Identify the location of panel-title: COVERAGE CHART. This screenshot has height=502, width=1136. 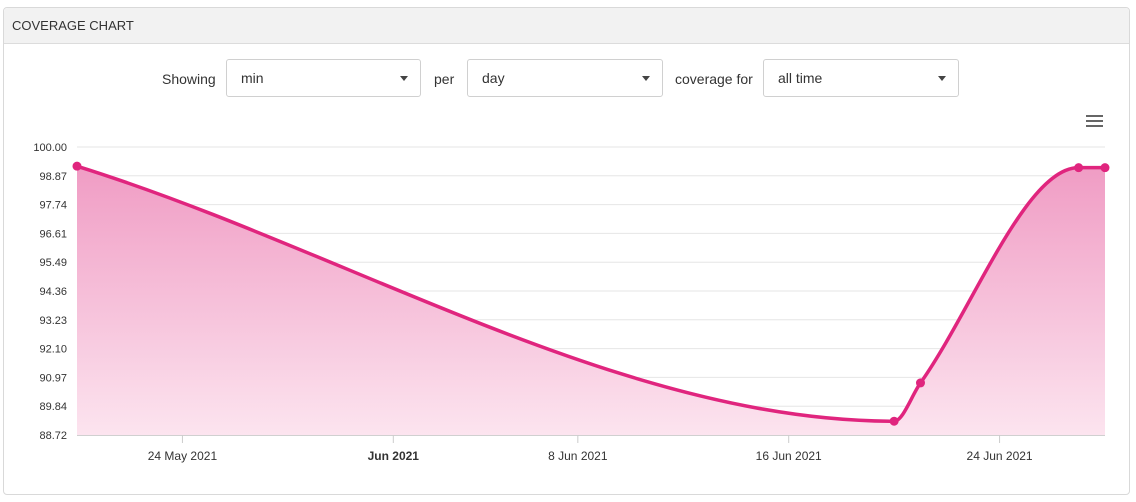
(566, 26).